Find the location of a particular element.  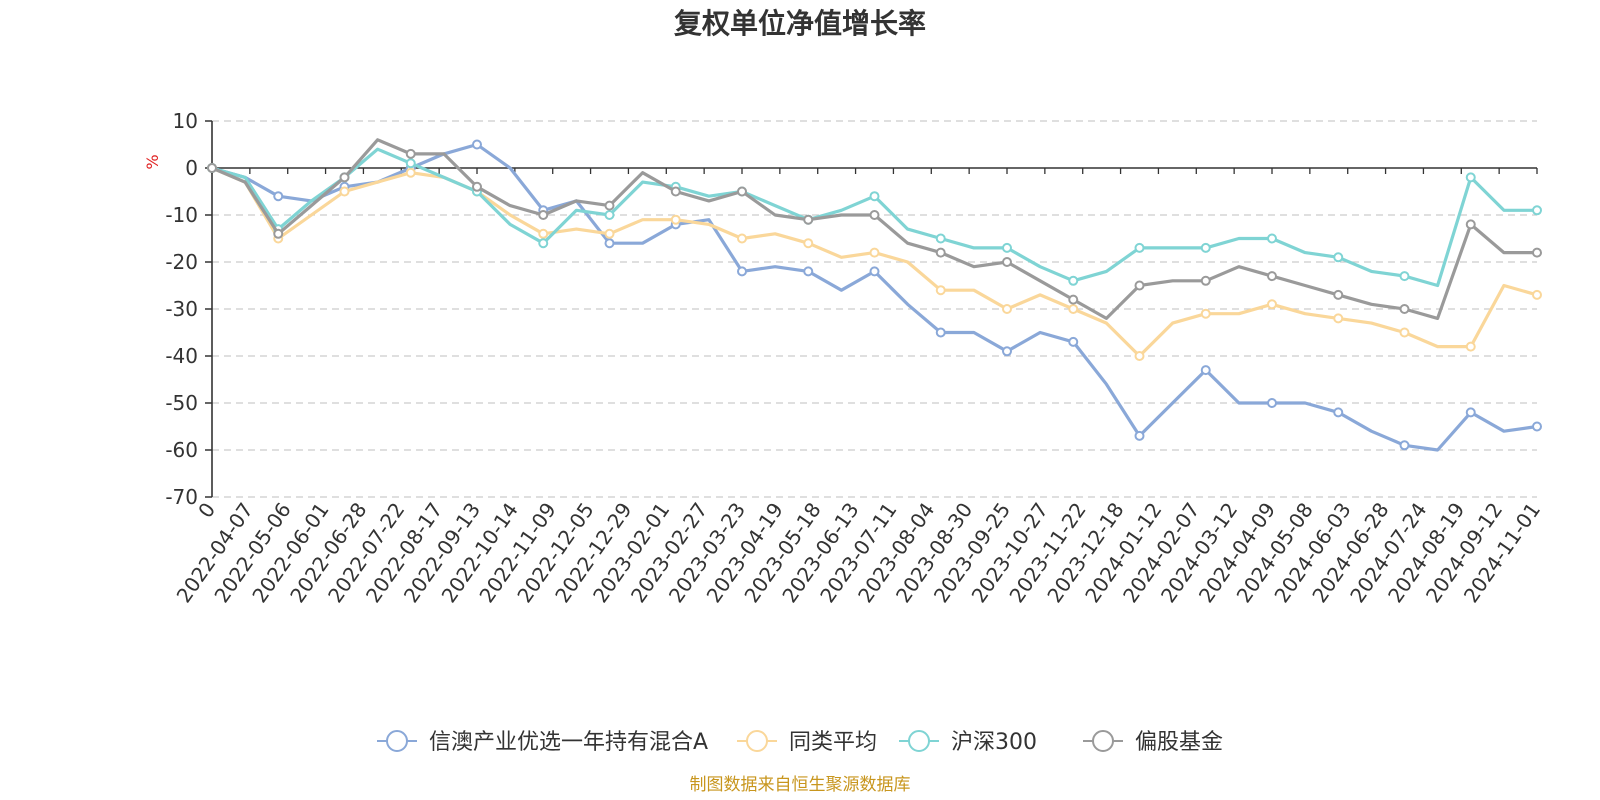

legend: 信澳产业优选一年持有混合A 同类平均 沪深300 偏股基金 is located at coordinates (800, 742).